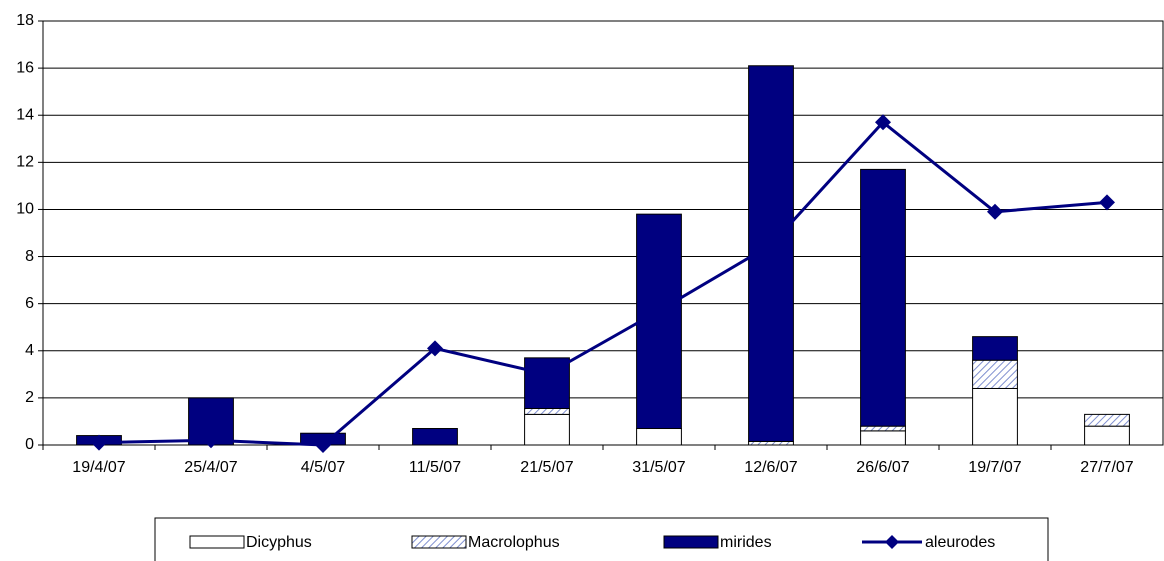 The width and height of the screenshot is (1164, 561). Describe the element at coordinates (892, 542) in the screenshot. I see `legend-marker` at that location.